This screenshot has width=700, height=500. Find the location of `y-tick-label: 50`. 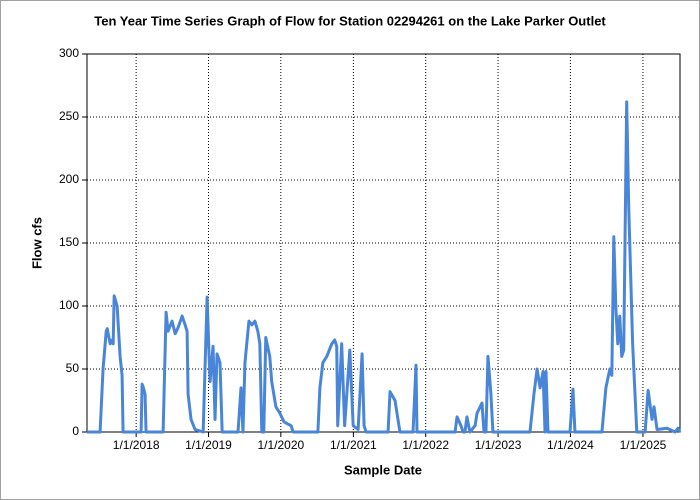

y-tick-label: 50 is located at coordinates (73, 368).